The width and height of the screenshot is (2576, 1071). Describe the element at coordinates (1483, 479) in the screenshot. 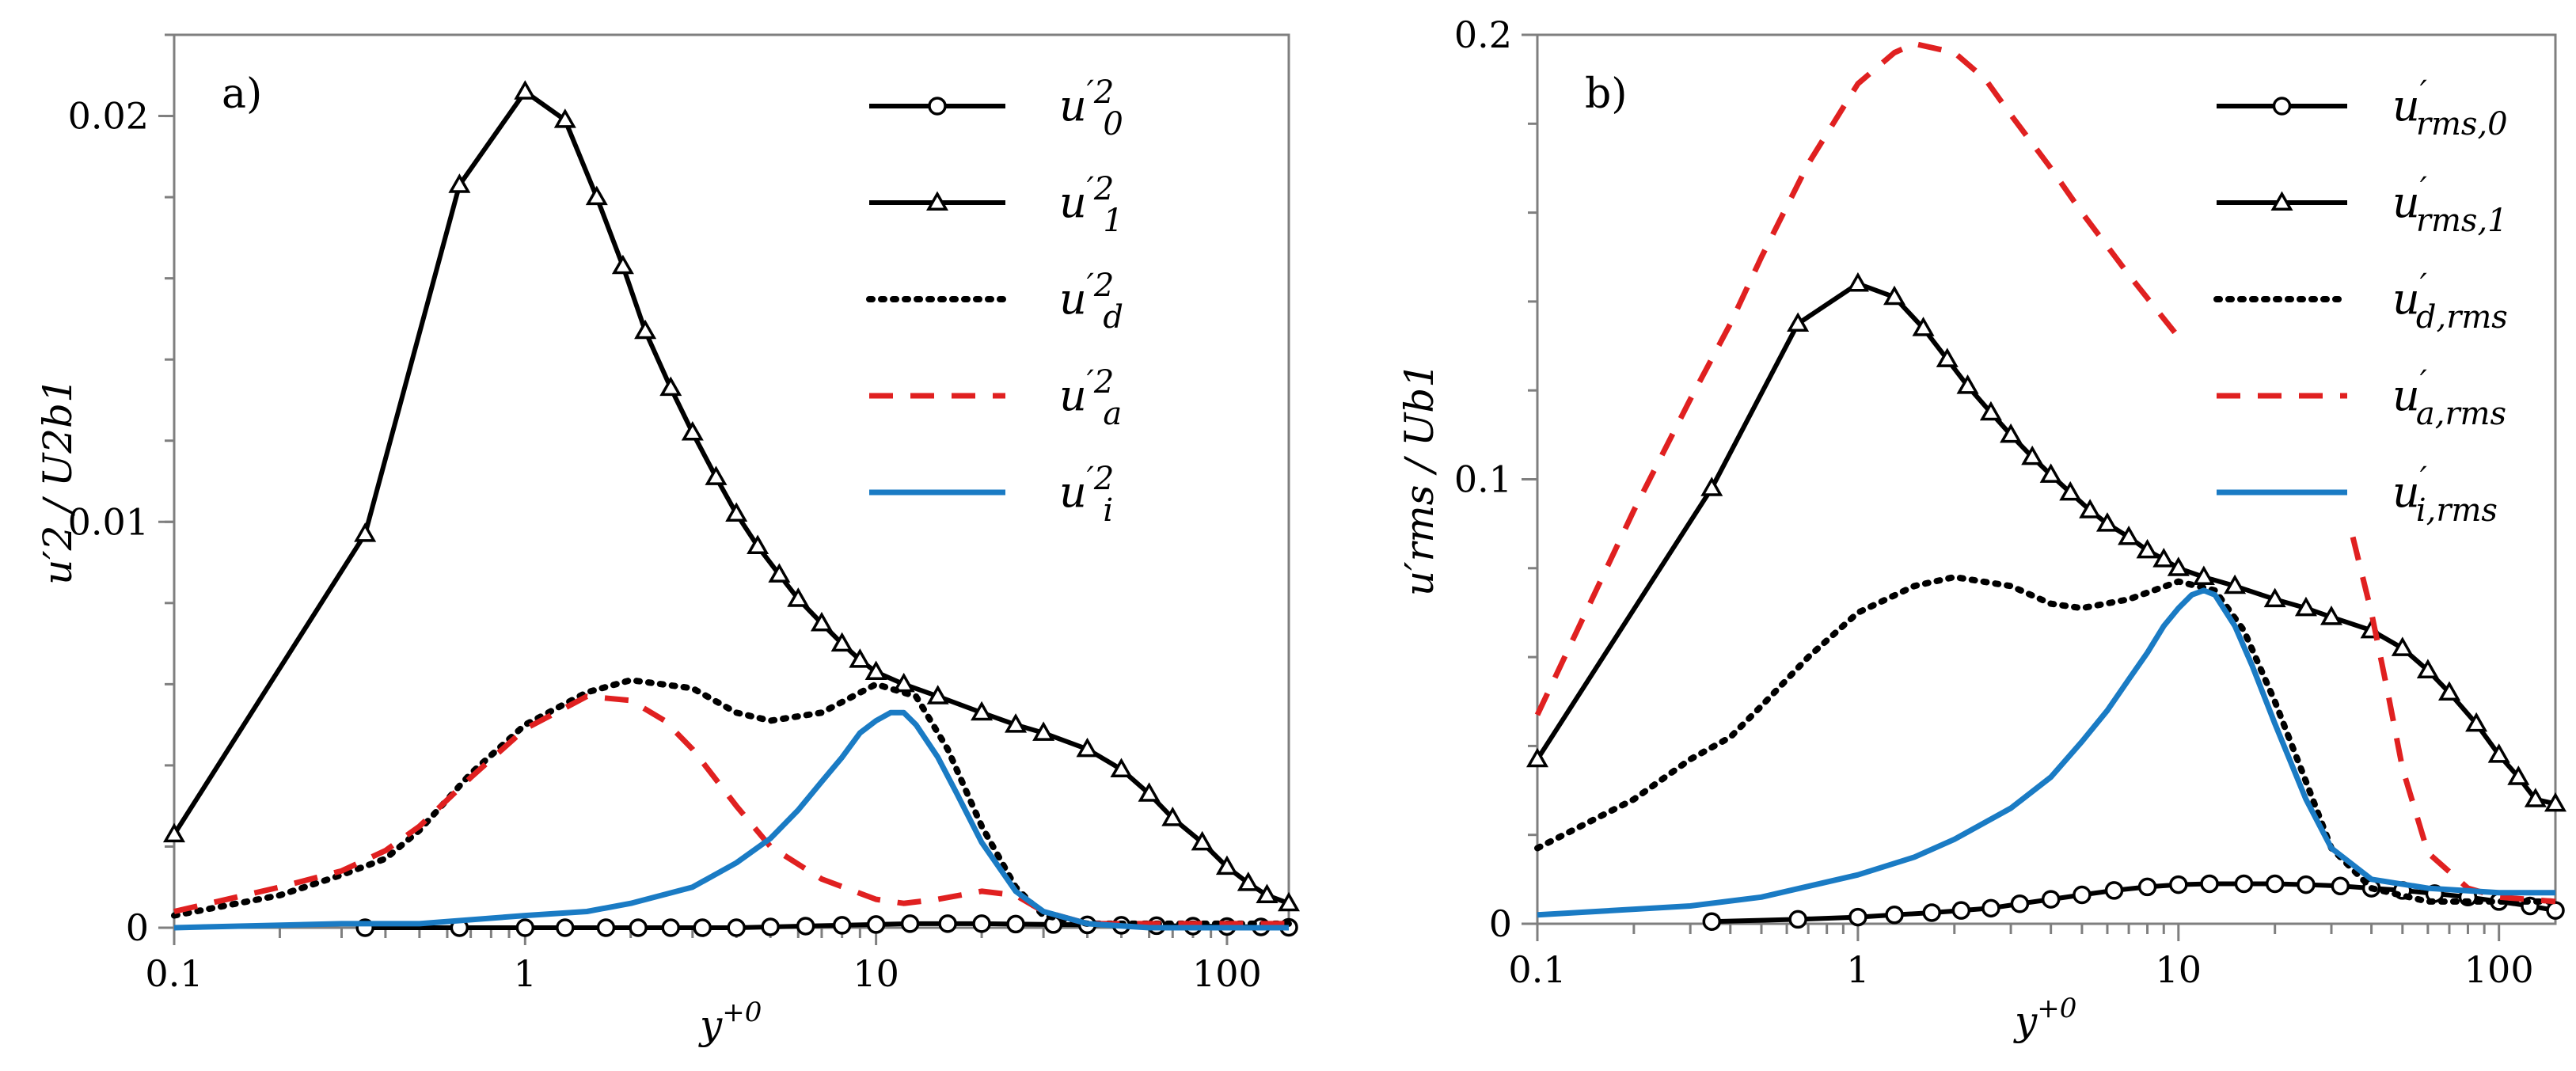

I see `y-tick-label: 0.1` at that location.